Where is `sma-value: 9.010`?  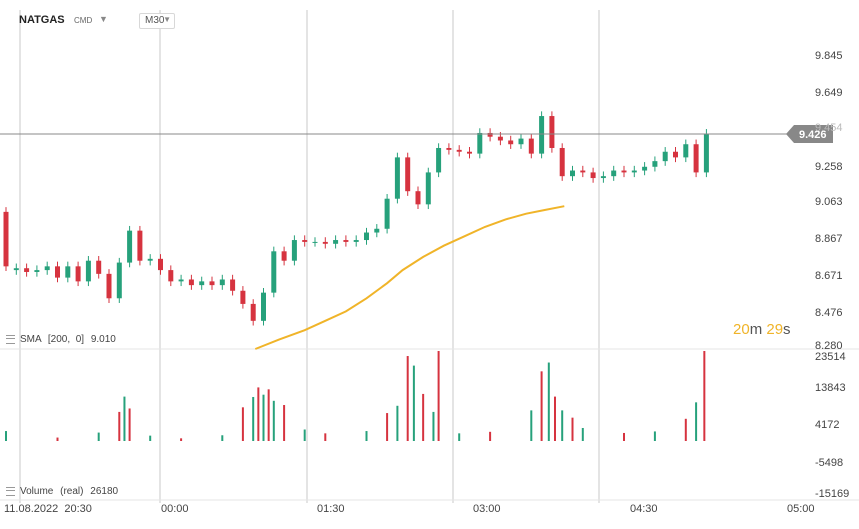 sma-value: 9.010 is located at coordinates (103, 339).